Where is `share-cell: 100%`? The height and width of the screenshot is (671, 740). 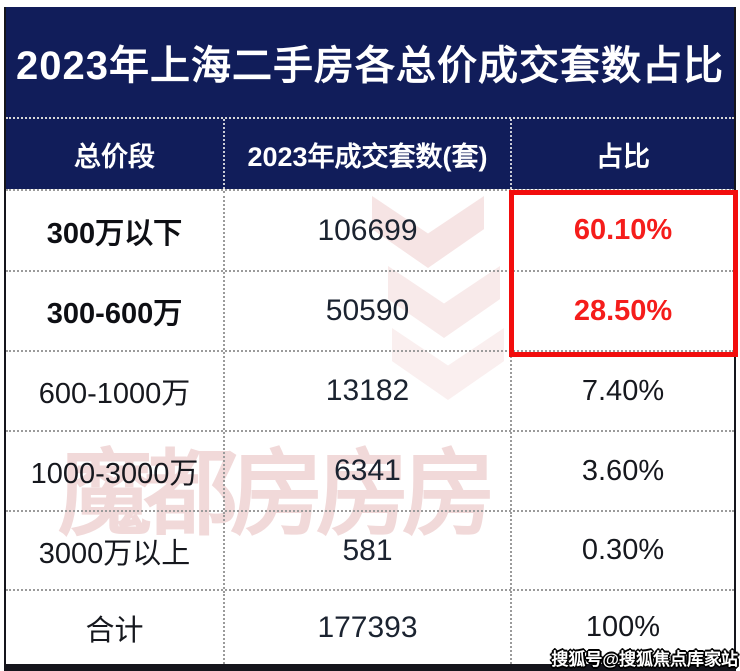 share-cell: 100% is located at coordinates (623, 627).